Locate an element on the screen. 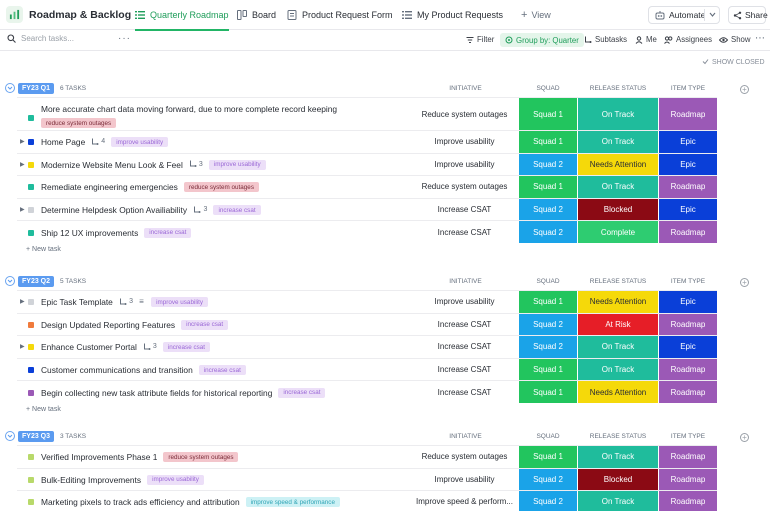  new-task-button: + New task is located at coordinates (43, 409).